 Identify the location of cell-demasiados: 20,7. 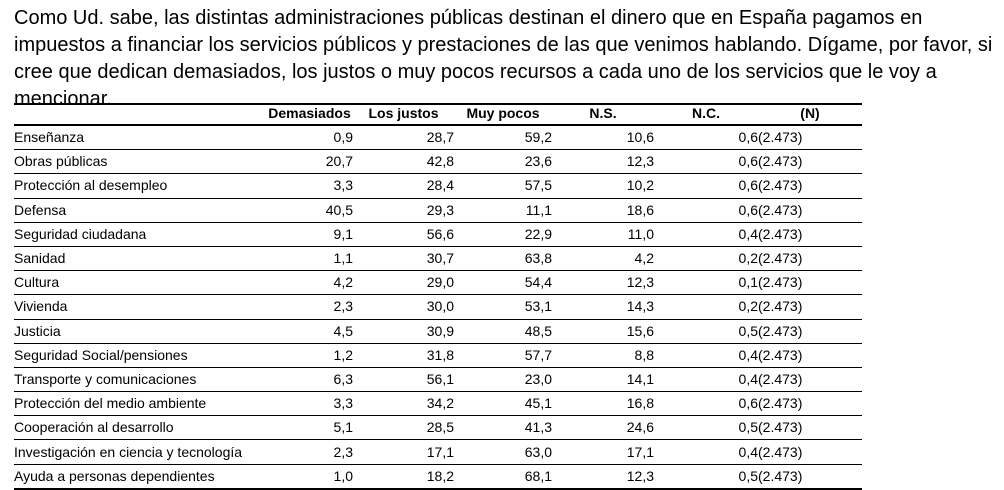
(309, 162).